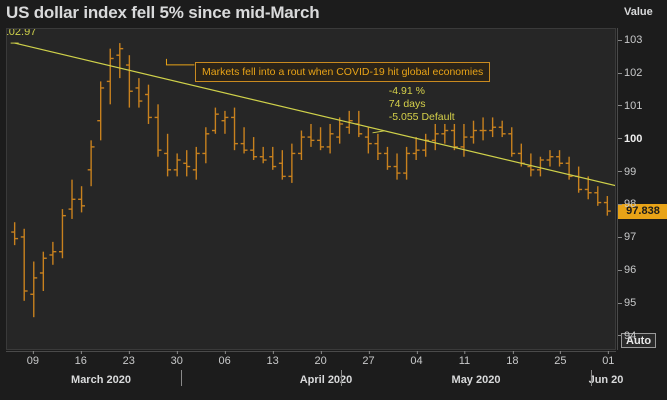 Image resolution: width=667 pixels, height=400 pixels. What do you see at coordinates (21, 33) in the screenshot?
I see `peak-value-label: 102.97` at bounding box center [21, 33].